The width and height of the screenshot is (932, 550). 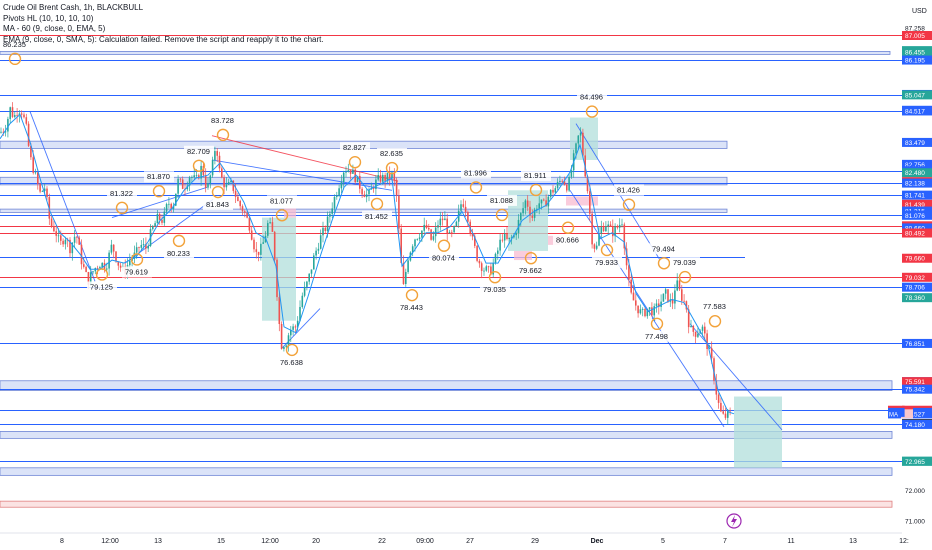 I want to click on pivot-label: 76.638, so click(x=291, y=362).